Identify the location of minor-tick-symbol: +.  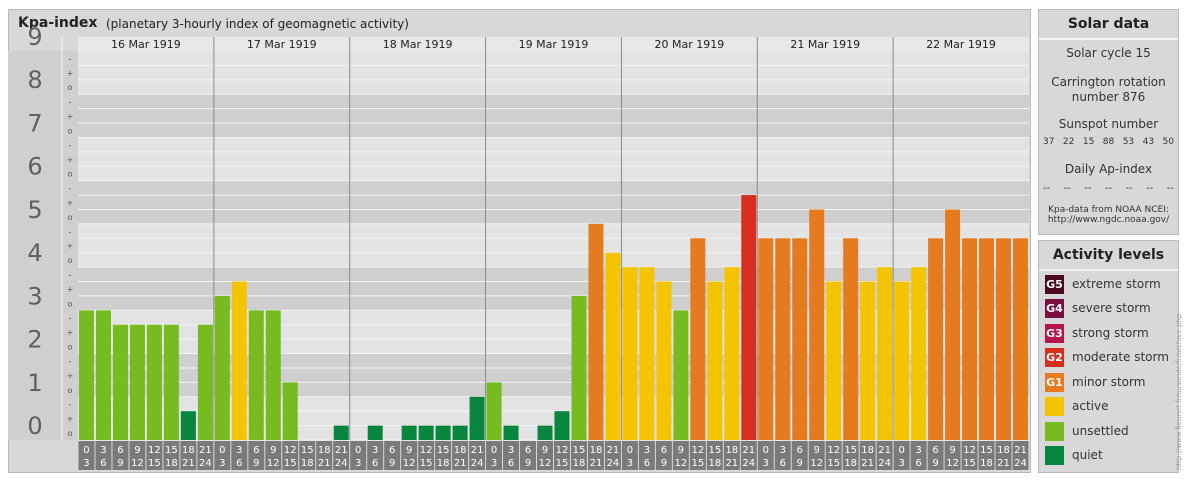
(70, 246).